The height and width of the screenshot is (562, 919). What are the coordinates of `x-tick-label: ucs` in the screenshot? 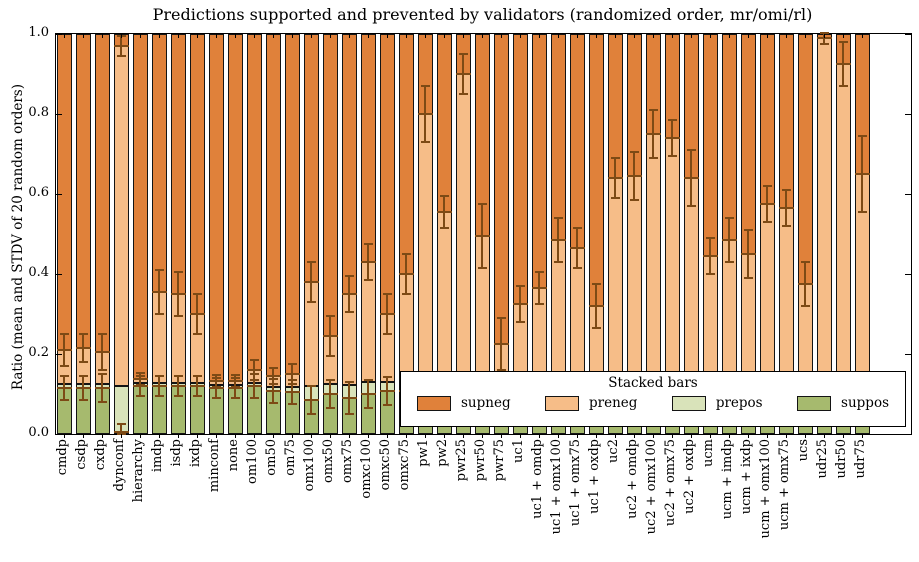 It's located at (803, 450).